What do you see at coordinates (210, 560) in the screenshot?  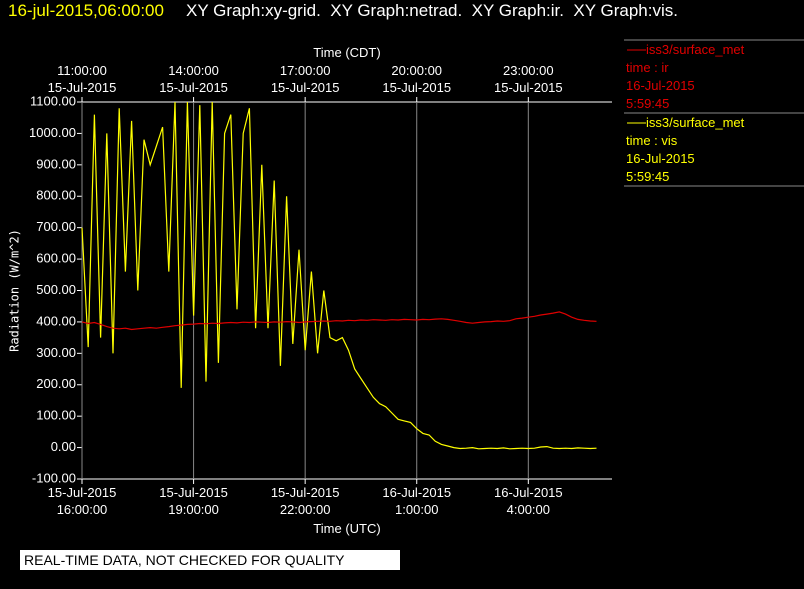 I see `quality-note: REAL-TIME DATA, NOT CHECKED FOR QUALITY` at bounding box center [210, 560].